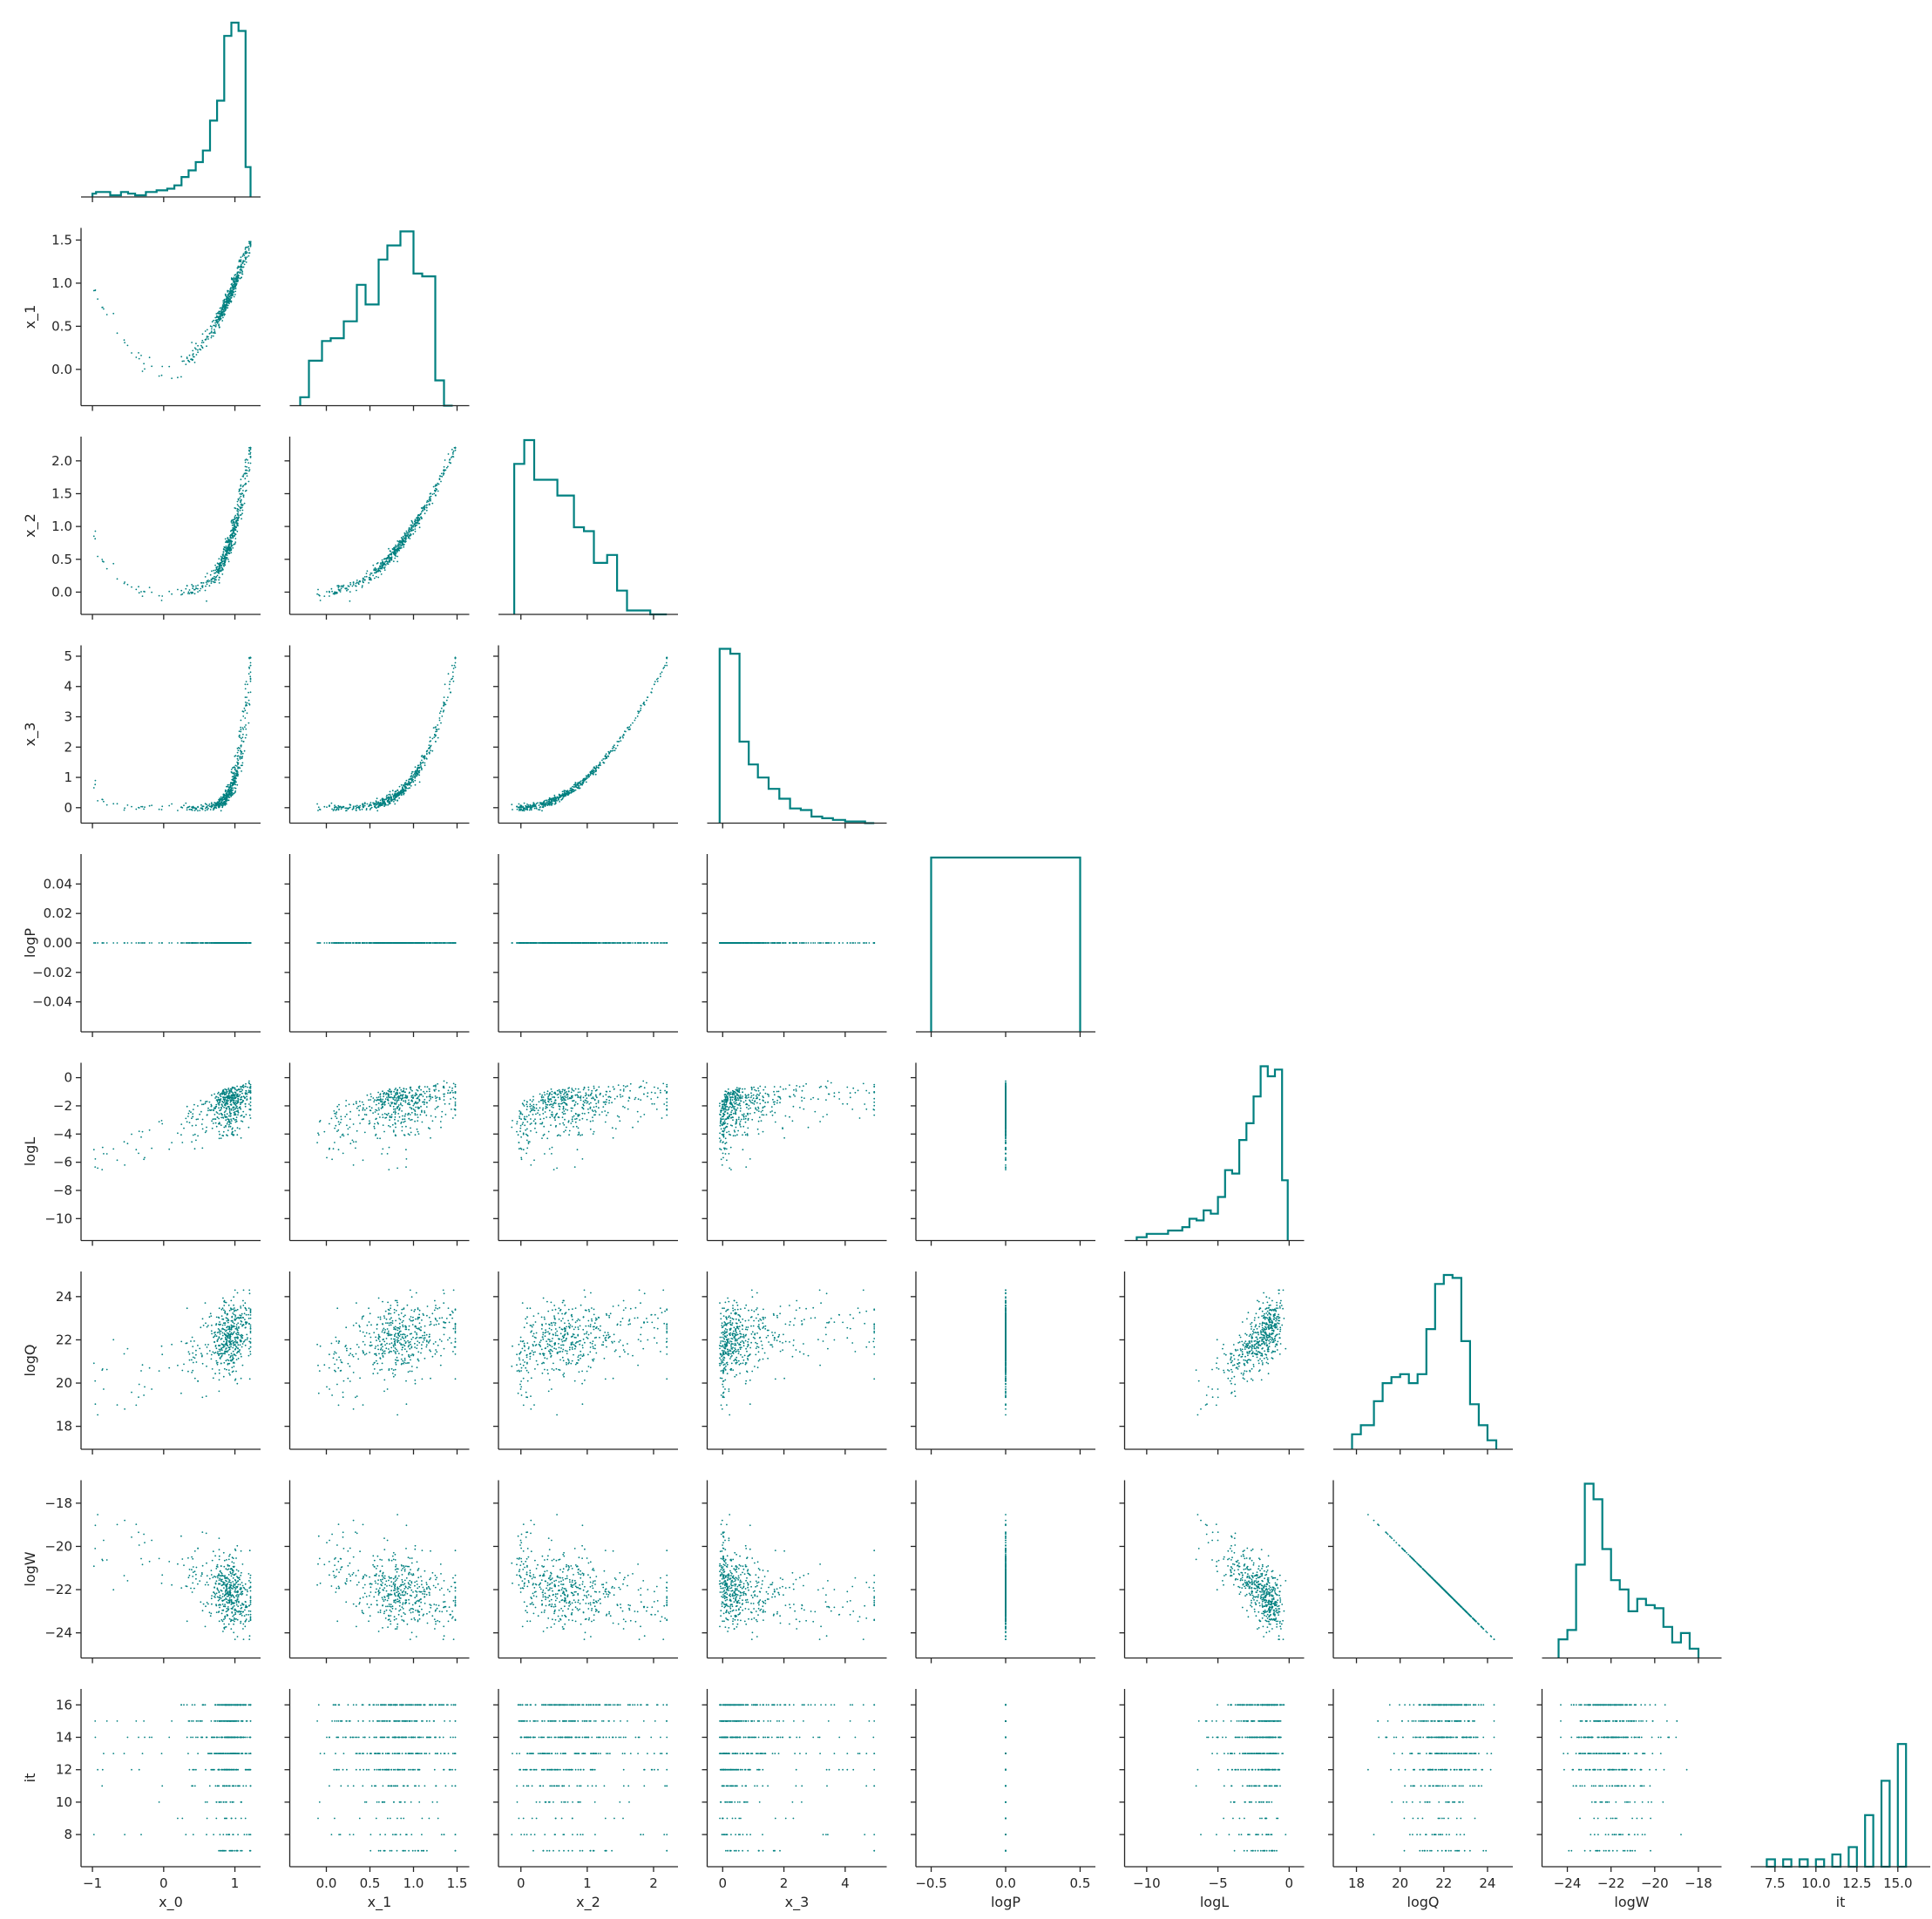  I want to click on y-tick-label: 4, so click(68, 687).